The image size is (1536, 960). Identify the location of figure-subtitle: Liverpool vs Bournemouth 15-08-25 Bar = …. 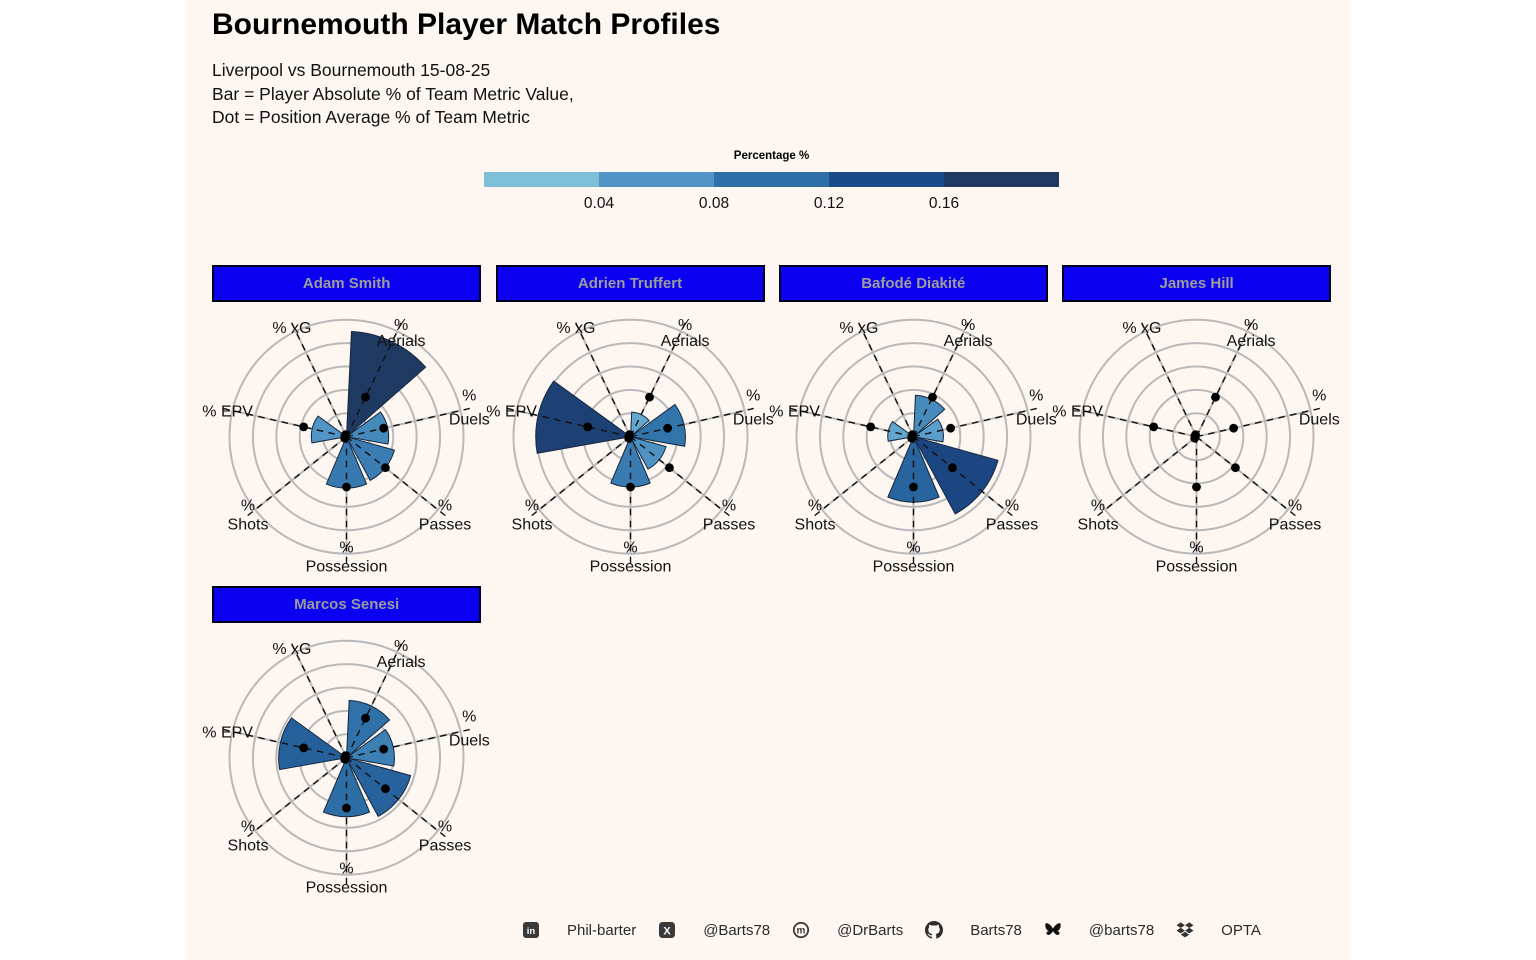
(393, 94).